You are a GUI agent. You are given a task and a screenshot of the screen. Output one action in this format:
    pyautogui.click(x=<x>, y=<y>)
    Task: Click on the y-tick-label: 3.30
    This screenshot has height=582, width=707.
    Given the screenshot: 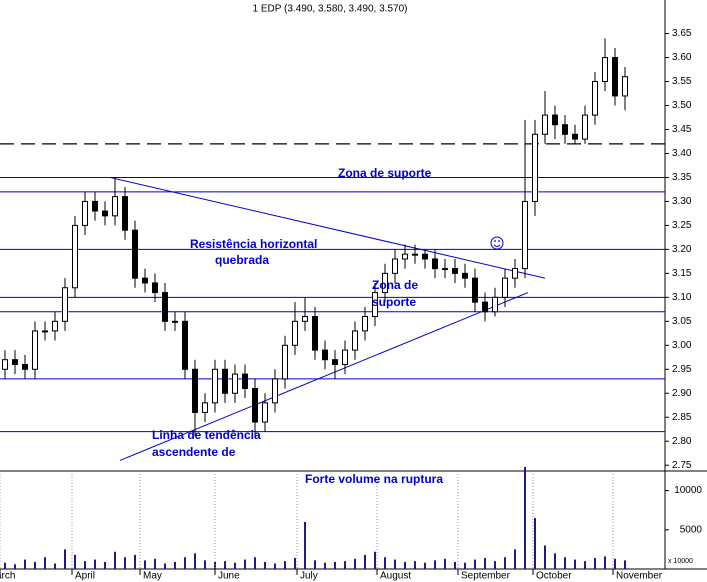 What is the action you would take?
    pyautogui.click(x=682, y=201)
    